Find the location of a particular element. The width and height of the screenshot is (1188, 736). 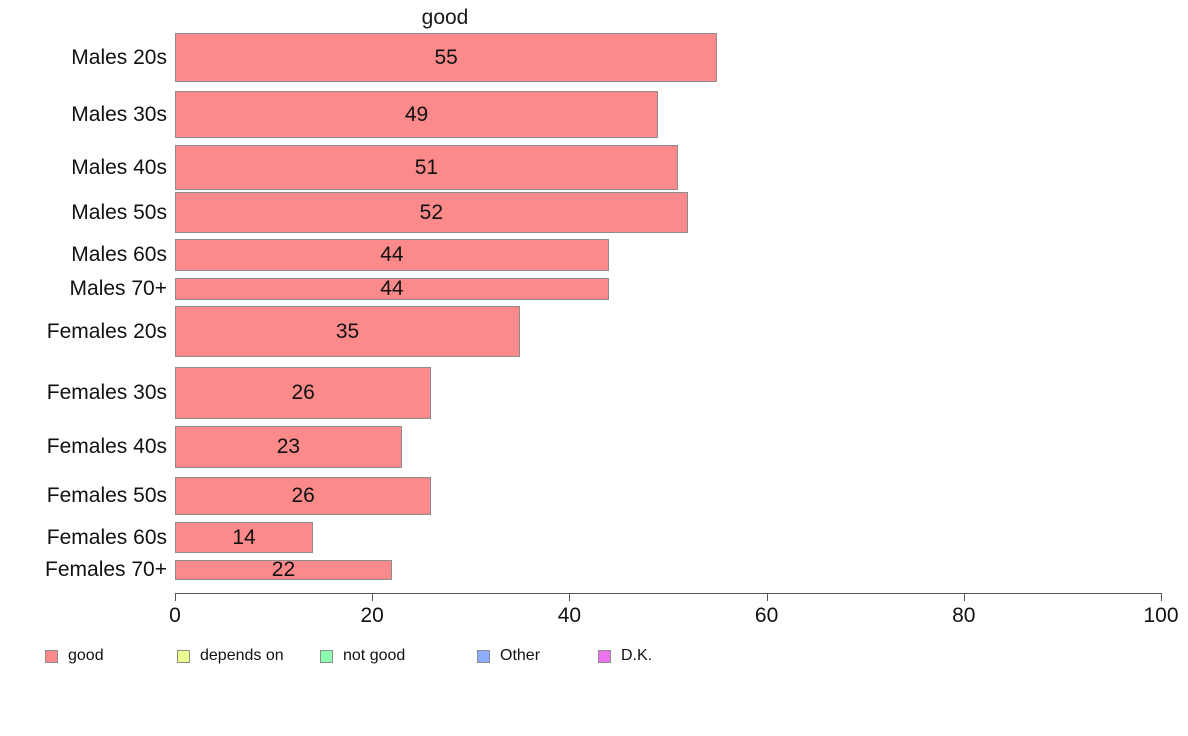

bar-value-label: 52 is located at coordinates (431, 212).